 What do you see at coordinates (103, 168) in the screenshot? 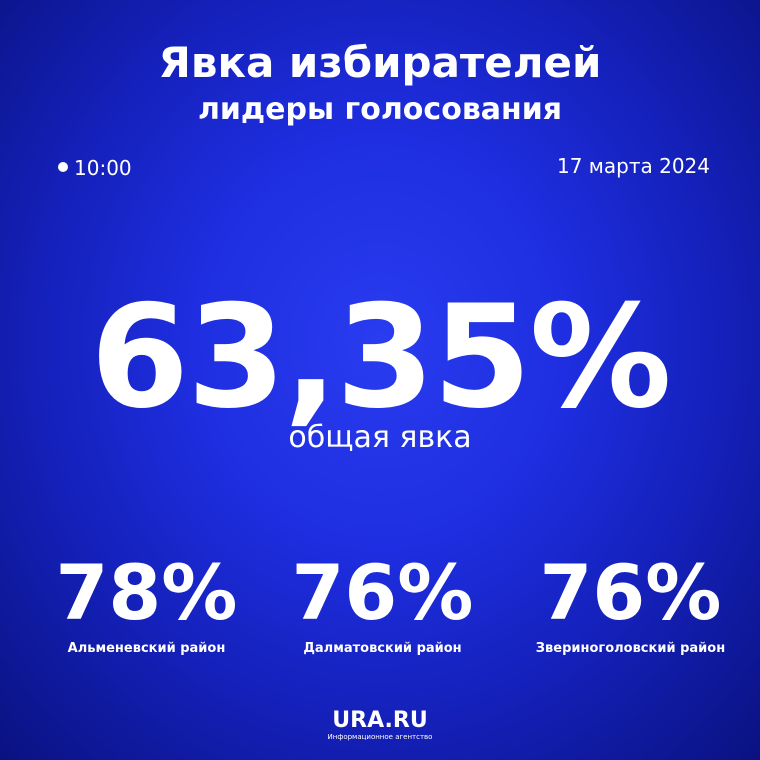
I see `time: 10:00` at bounding box center [103, 168].